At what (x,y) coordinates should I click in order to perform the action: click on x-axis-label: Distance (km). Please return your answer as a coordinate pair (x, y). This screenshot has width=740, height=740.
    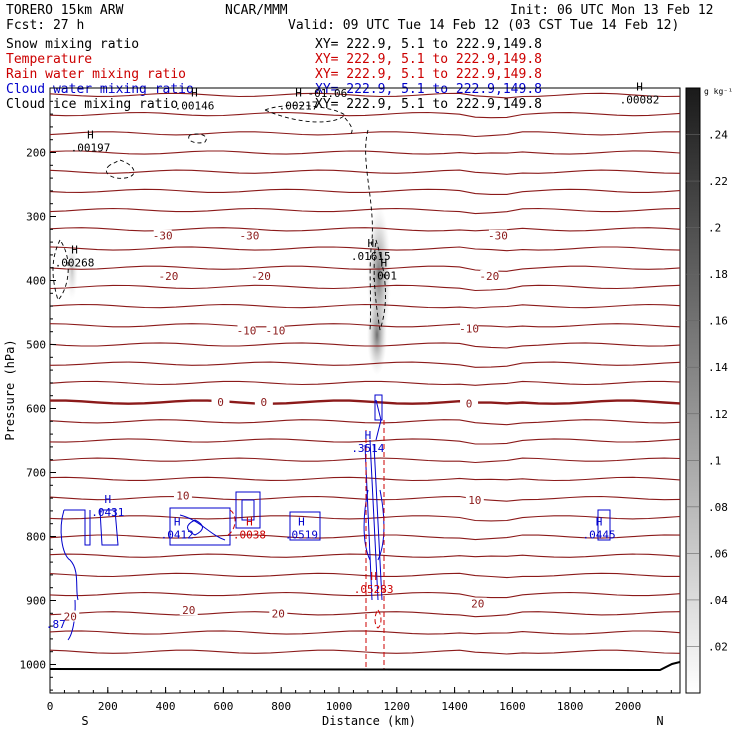
    Looking at the image, I should click on (369, 721).